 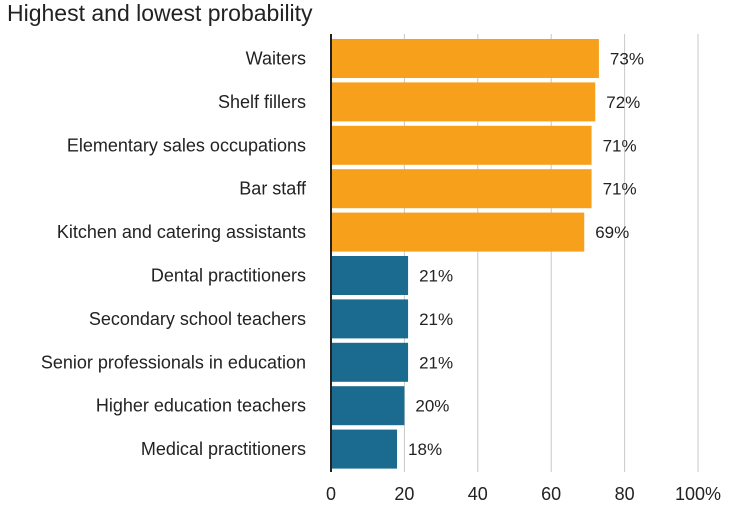 What do you see at coordinates (331, 494) in the screenshot?
I see `x-tick-label-0: 0` at bounding box center [331, 494].